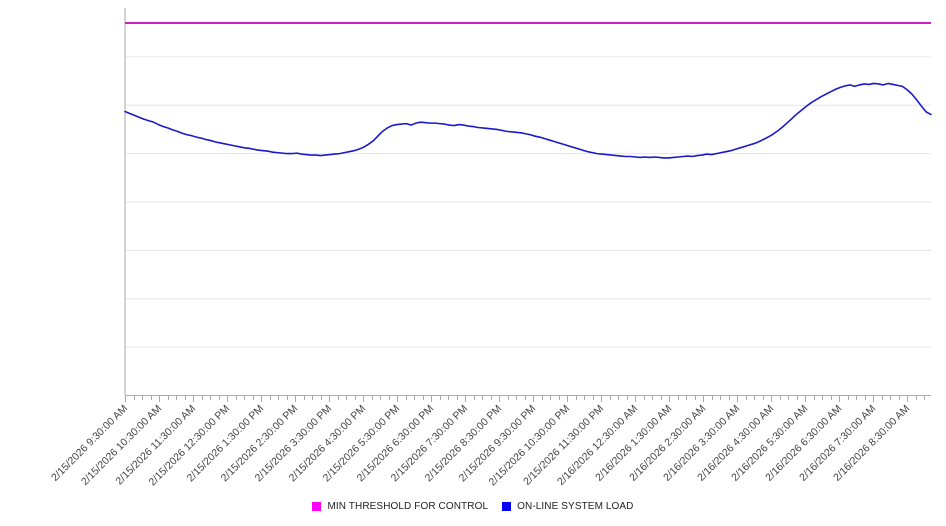 The height and width of the screenshot is (526, 946). What do you see at coordinates (507, 506) in the screenshot?
I see `legend-swatch-online-system-load` at bounding box center [507, 506].